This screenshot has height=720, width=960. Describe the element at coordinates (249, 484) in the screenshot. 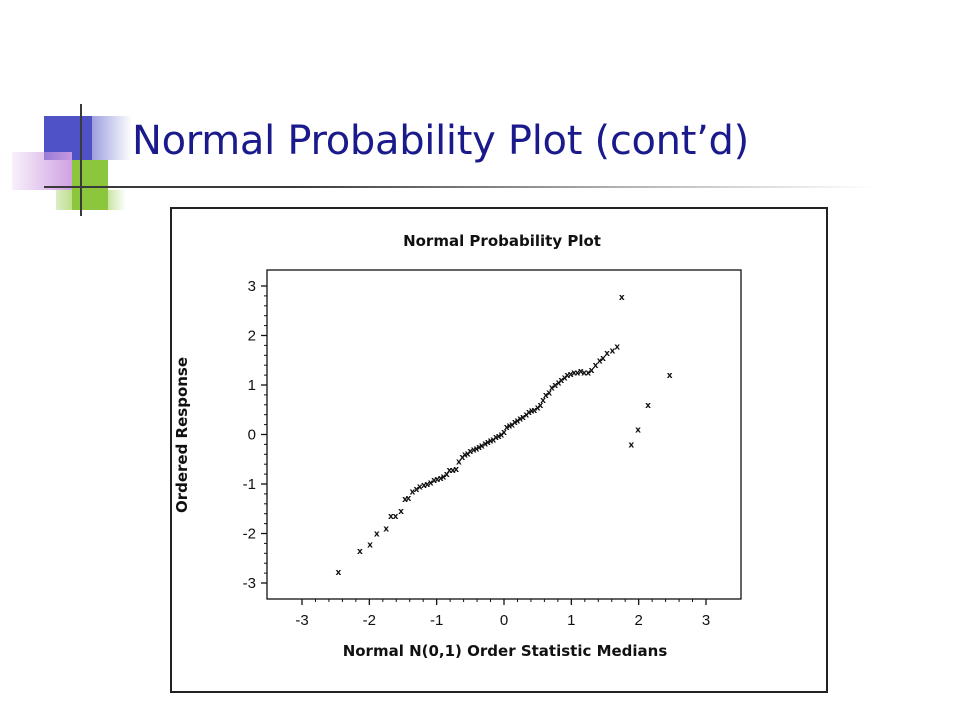

I see `y-tick-label: -1` at that location.